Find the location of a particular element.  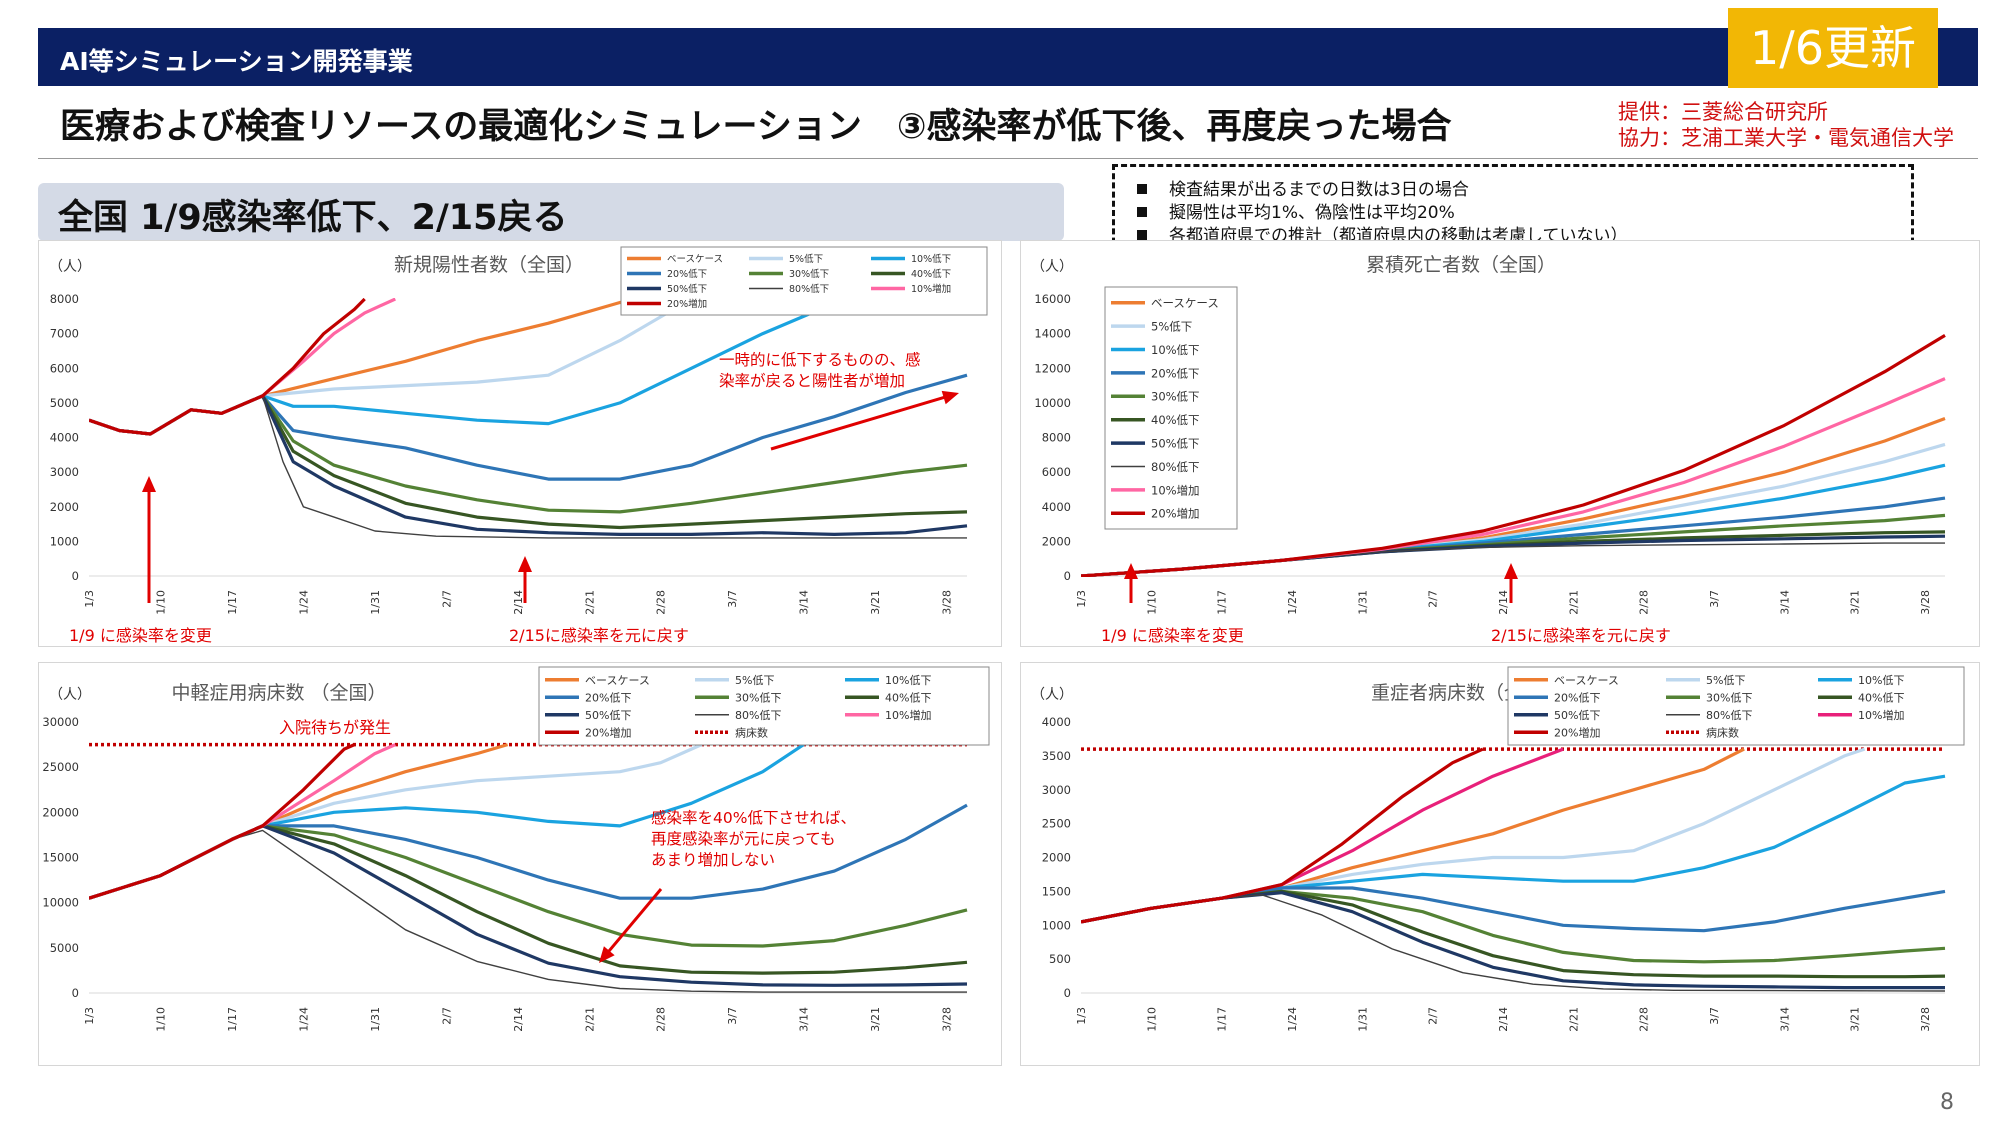

legend-label: 40%低下 is located at coordinates (931, 274).